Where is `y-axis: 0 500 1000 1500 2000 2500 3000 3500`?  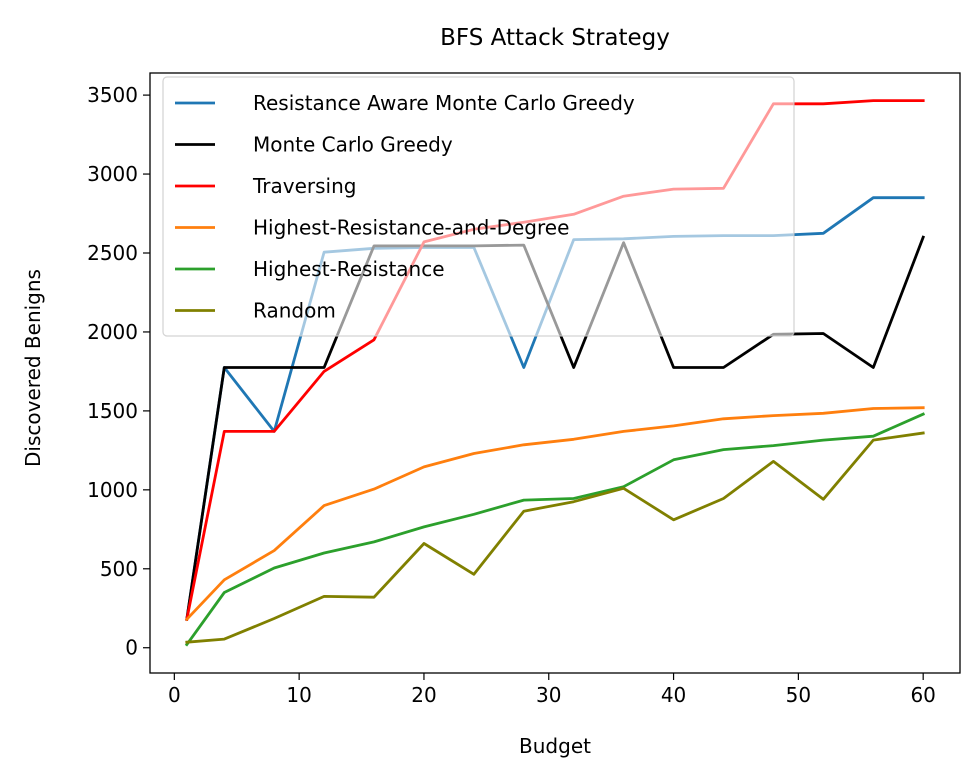 y-axis: 0 500 1000 1500 2000 2500 3000 3500 is located at coordinates (118, 371).